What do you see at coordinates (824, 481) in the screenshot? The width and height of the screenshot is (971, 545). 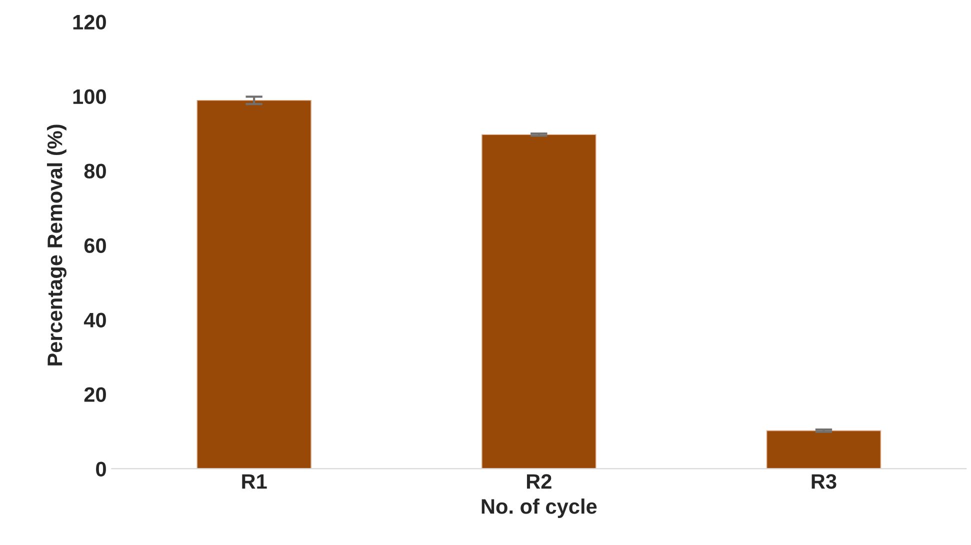 I see `x-tick-label: R3` at bounding box center [824, 481].